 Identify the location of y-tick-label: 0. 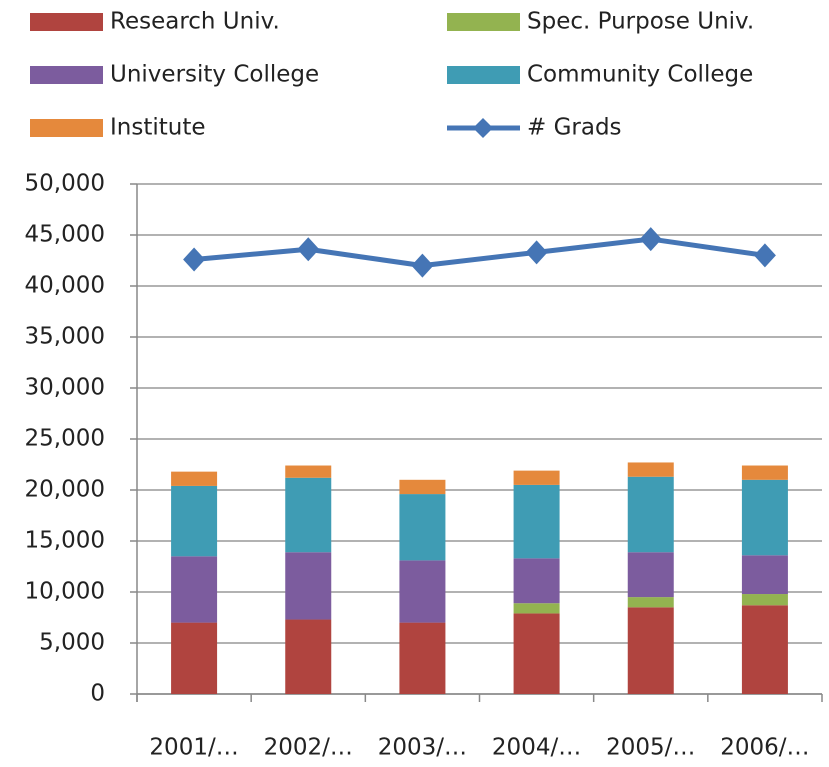
(97, 694).